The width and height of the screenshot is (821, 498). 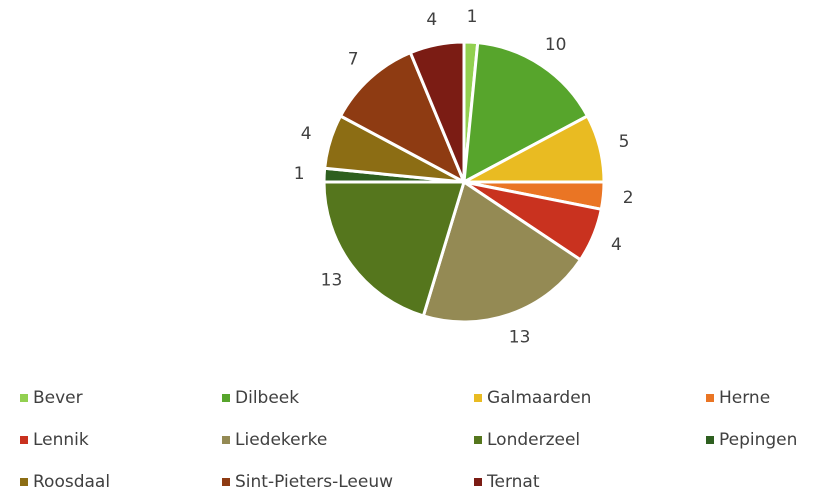 I want to click on legend-label: Sint-Pieters-Leeuw, so click(x=314, y=482).